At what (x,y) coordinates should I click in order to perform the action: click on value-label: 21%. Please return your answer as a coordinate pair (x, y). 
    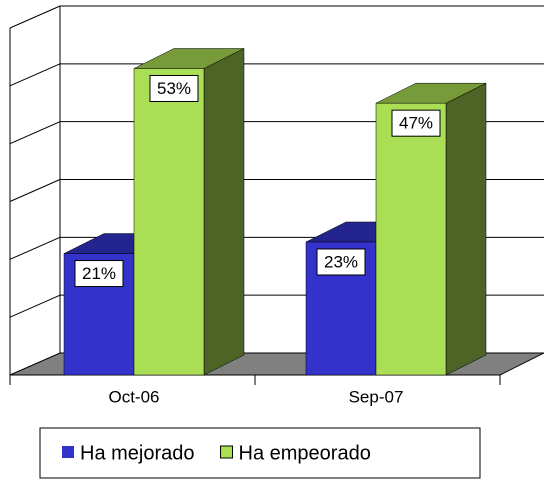
    Looking at the image, I should click on (99, 273).